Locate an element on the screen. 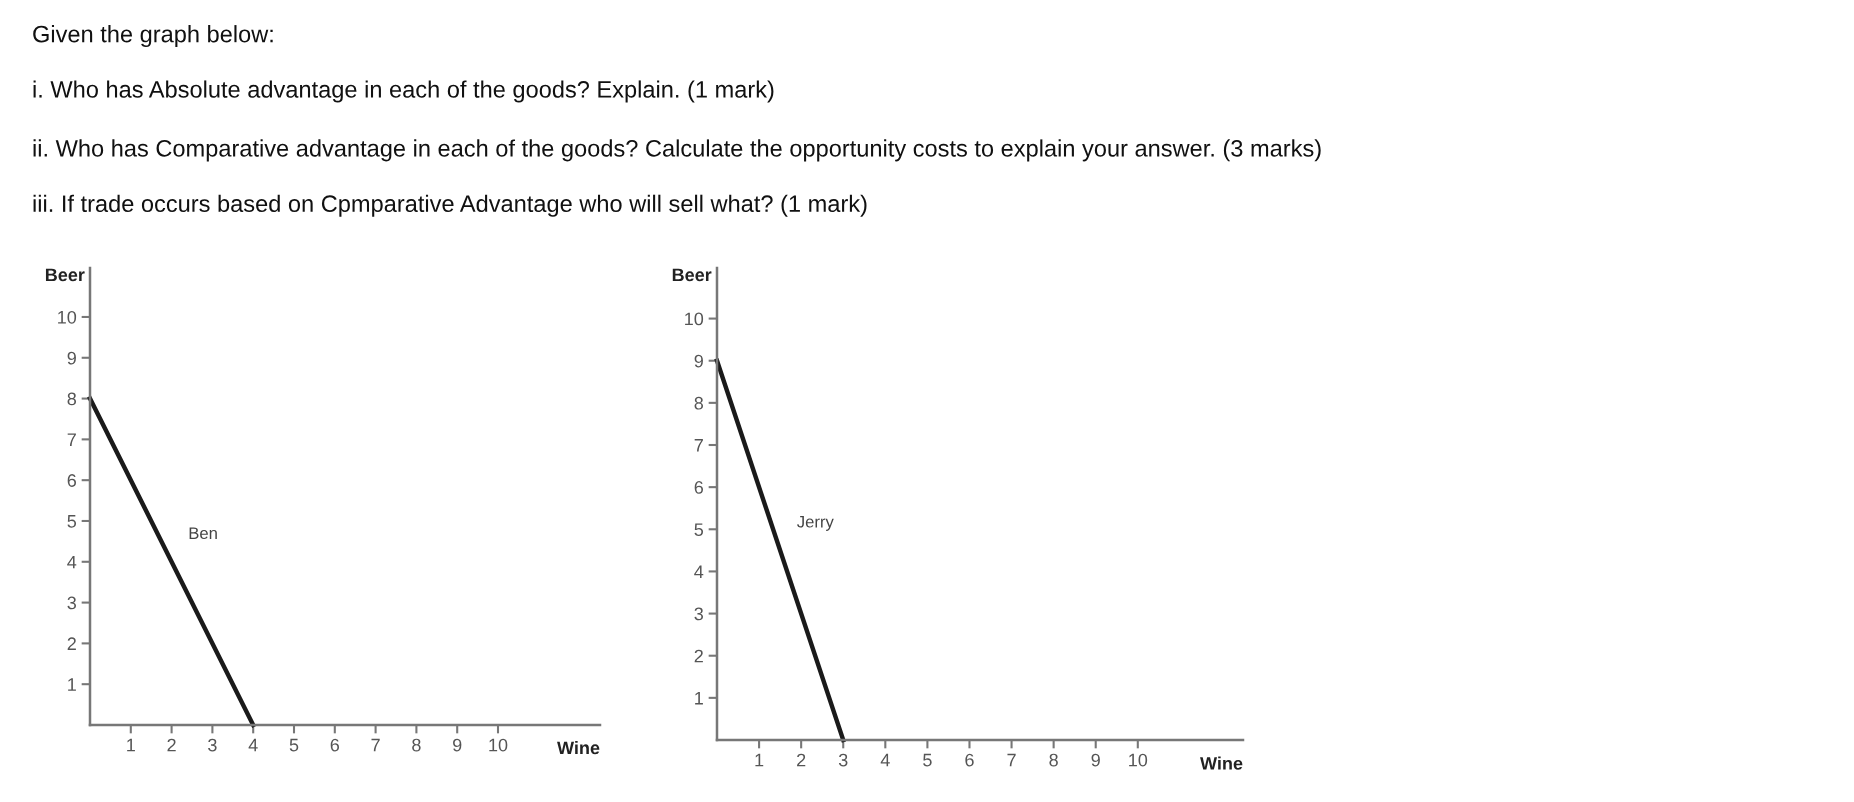 The width and height of the screenshot is (1854, 802). series-label: Jerry is located at coordinates (815, 523).